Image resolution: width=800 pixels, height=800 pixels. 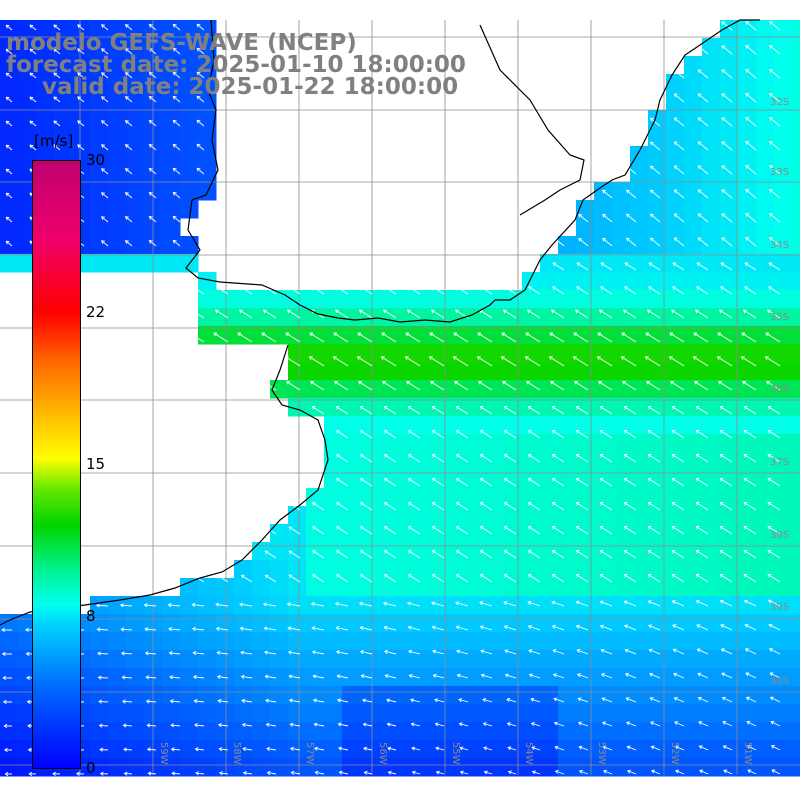 What do you see at coordinates (779, 607) in the screenshot?
I see `latitude-label: 39S` at bounding box center [779, 607].